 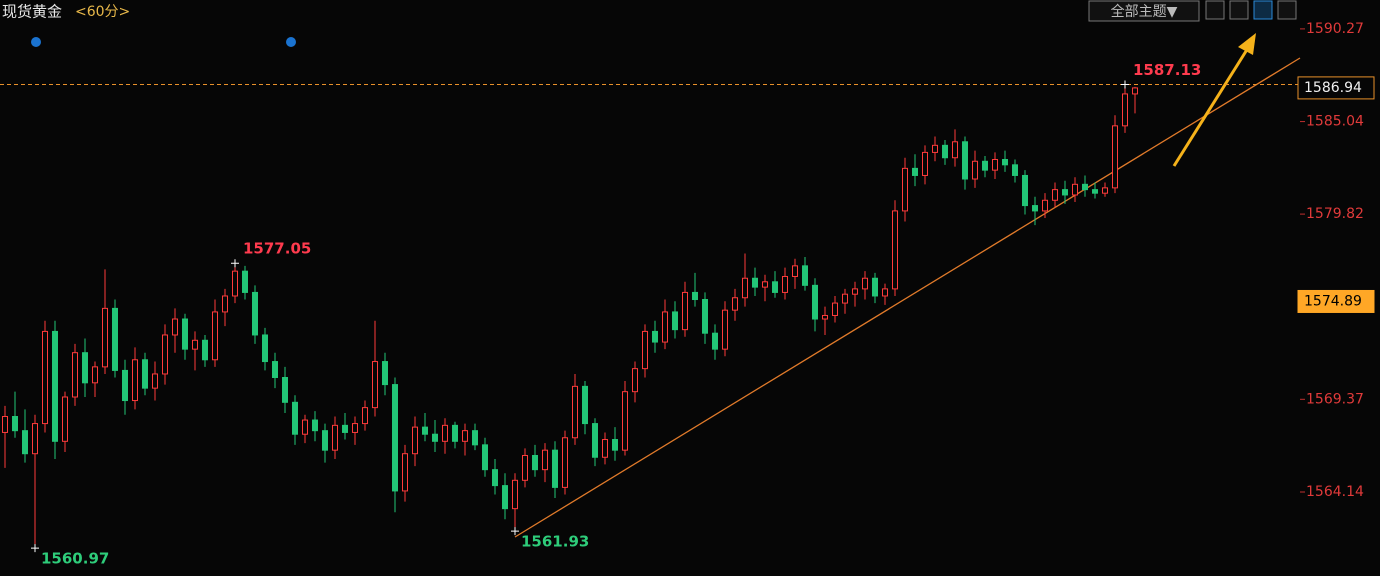 I want to click on theme-button, so click(x=1144, y=11).